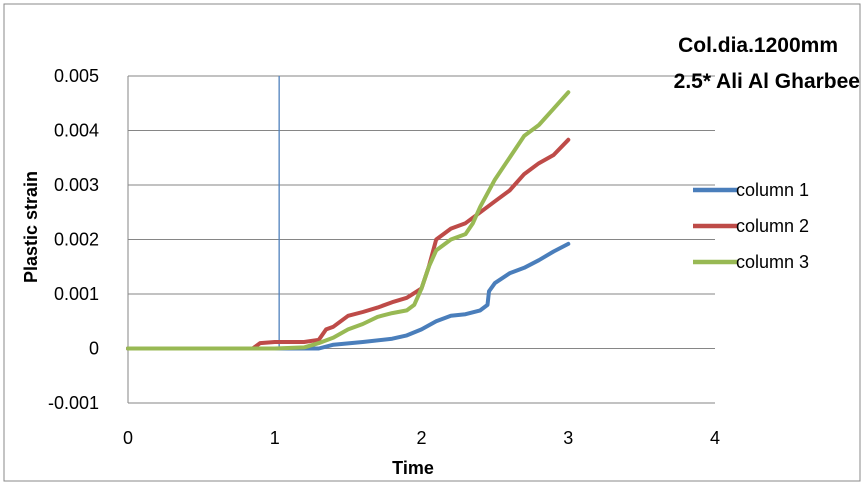 The image size is (865, 490). Describe the element at coordinates (421, 438) in the screenshot. I see `x-tick-label: 2` at that location.